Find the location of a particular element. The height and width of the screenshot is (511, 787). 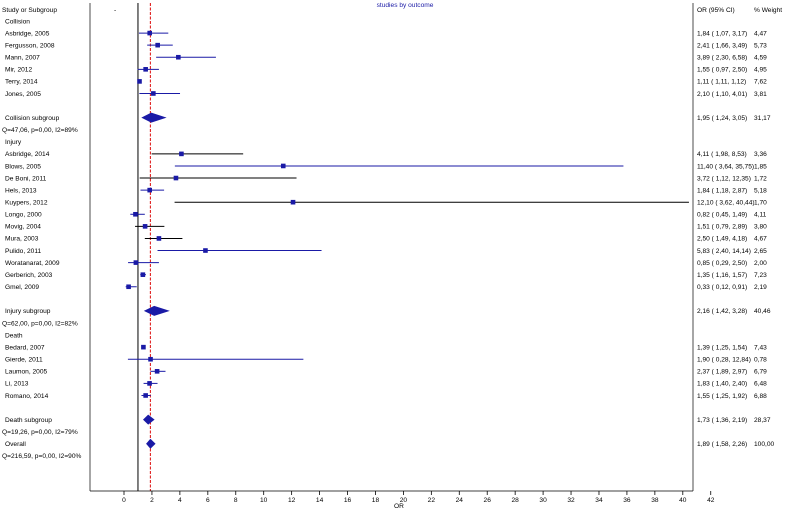

group-heading: Death is located at coordinates (14, 335).